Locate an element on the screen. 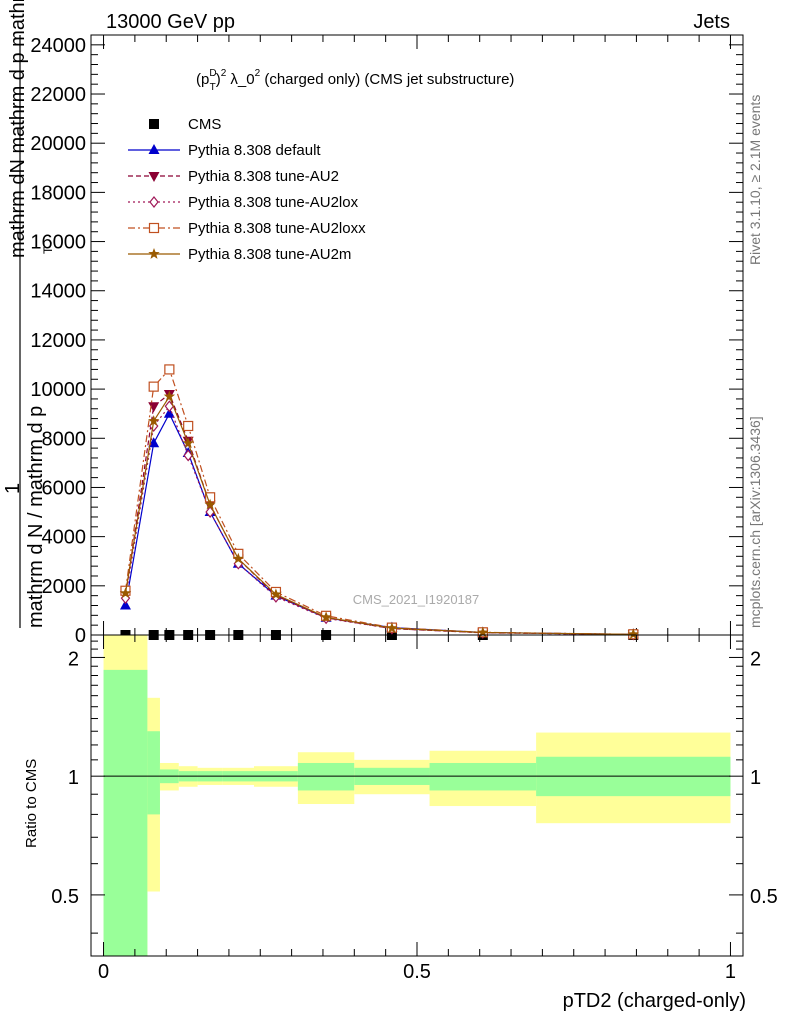 The height and width of the screenshot is (1024, 786). main-ytick-label: 22000 is located at coordinates (58, 95).